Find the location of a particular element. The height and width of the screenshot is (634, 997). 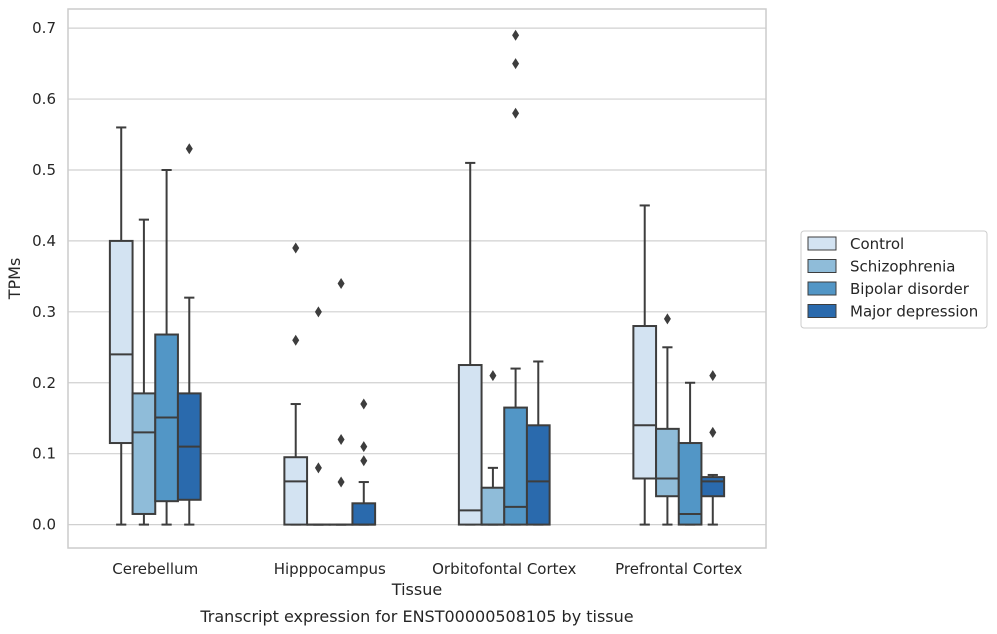

y-tick-label: 0.3 is located at coordinates (44, 312).